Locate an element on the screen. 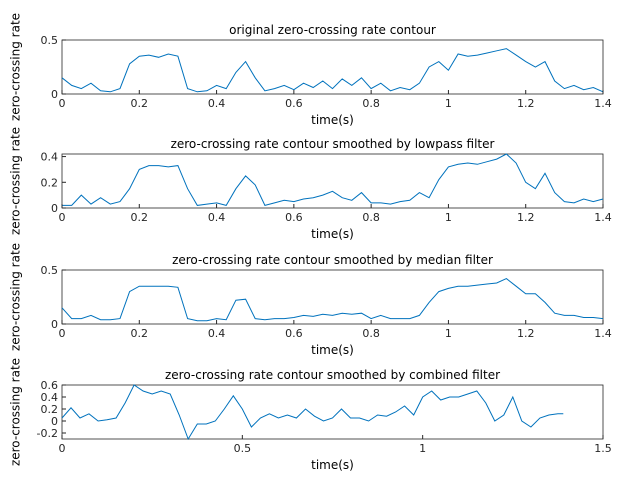 This screenshot has height=487, width=643. y-tick-label: 0.6 is located at coordinates (50, 385).